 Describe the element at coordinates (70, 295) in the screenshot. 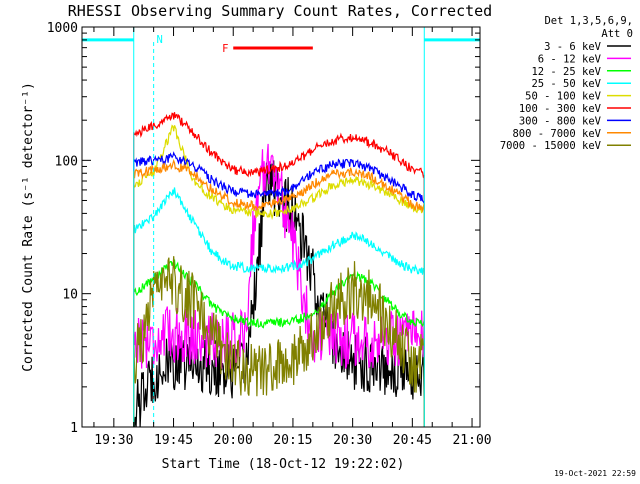

I see `y-tick-label: 10` at that location.